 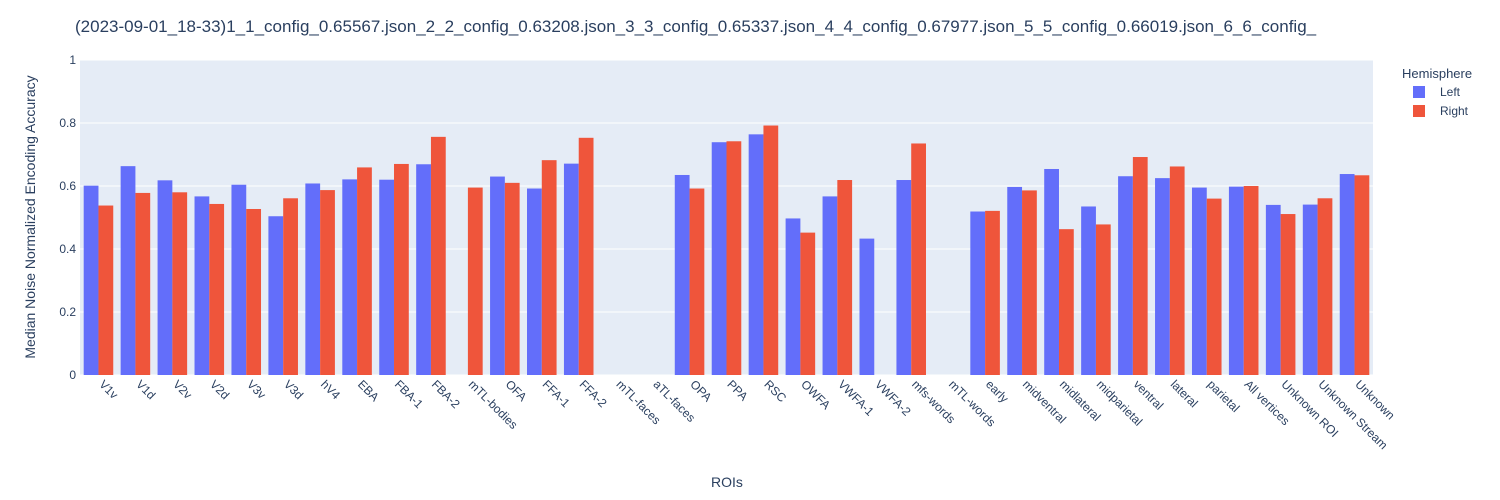 What do you see at coordinates (1066, 302) in the screenshot?
I see `bar-right-midlateral` at bounding box center [1066, 302].